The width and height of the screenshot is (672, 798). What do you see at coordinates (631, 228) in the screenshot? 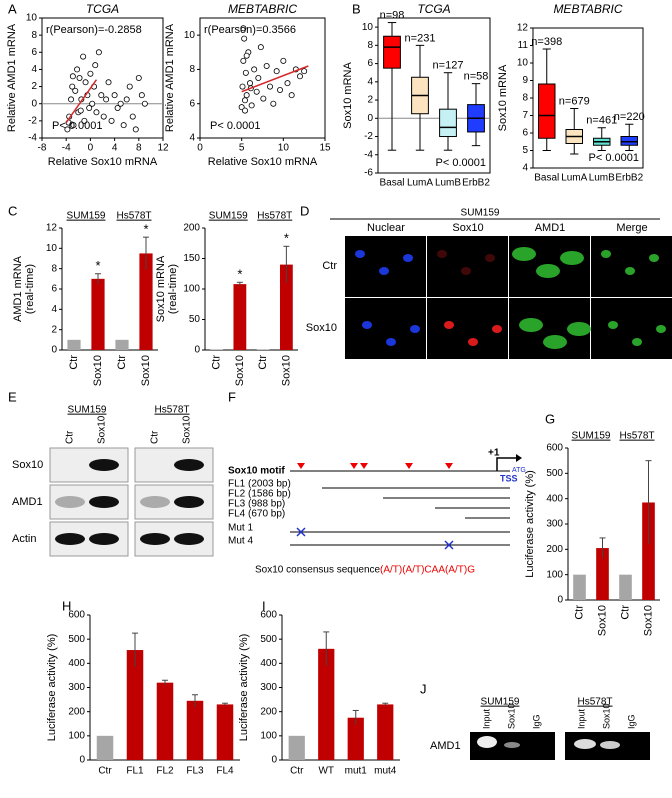
I see `column-label: Merge` at bounding box center [631, 228].